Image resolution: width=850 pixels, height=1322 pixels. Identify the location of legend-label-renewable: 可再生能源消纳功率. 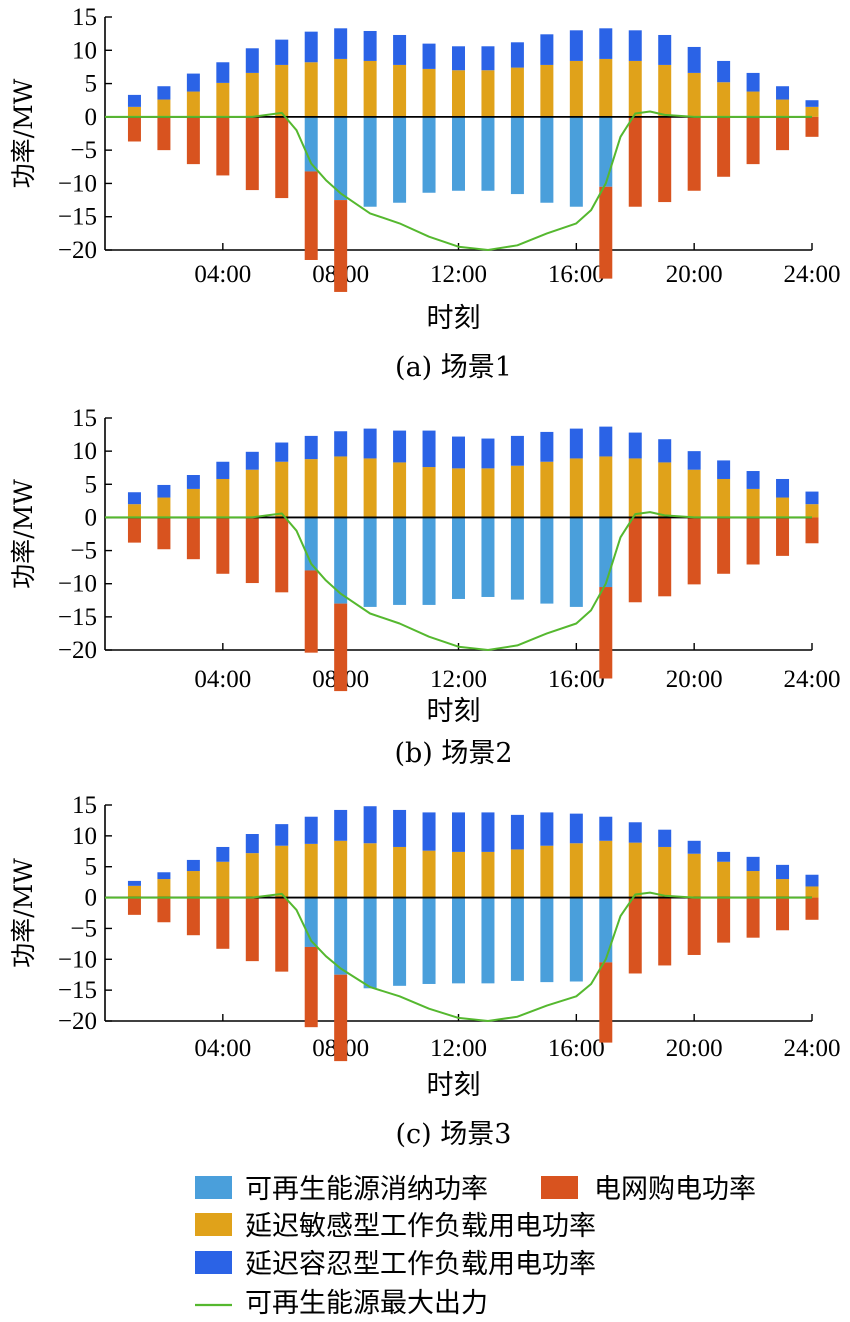
(366, 1189).